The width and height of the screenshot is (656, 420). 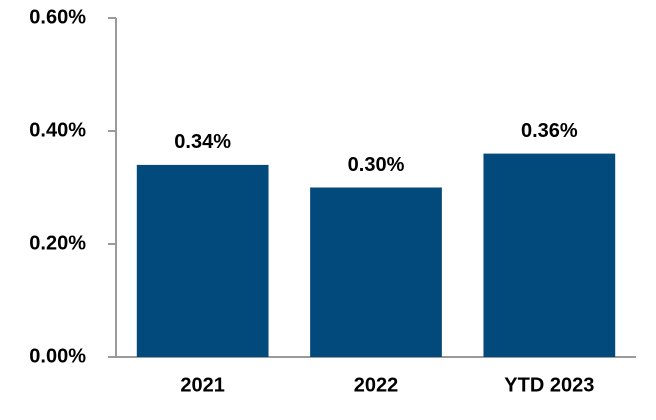 What do you see at coordinates (376, 165) in the screenshot?
I see `value-label: 0.30%` at bounding box center [376, 165].